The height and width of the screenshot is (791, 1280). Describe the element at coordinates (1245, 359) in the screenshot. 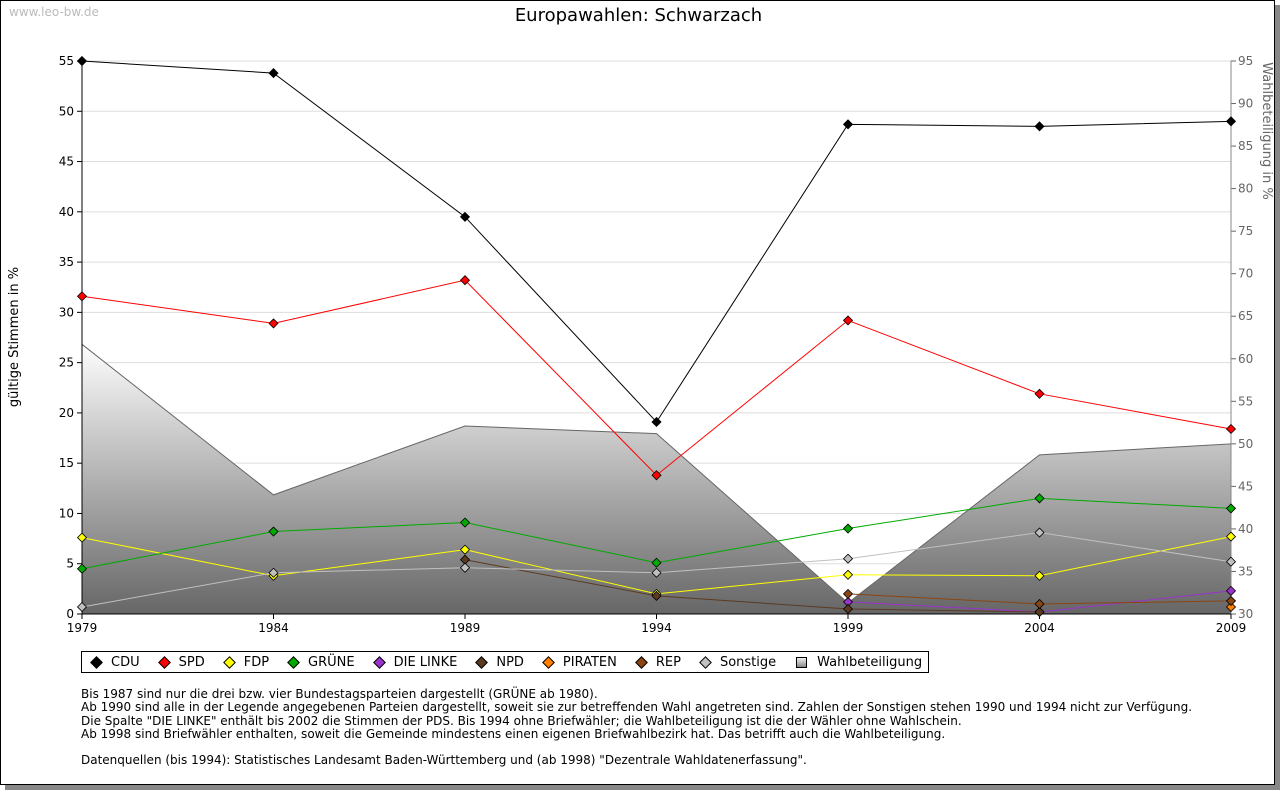

I see `y2-tick-label: 60` at that location.